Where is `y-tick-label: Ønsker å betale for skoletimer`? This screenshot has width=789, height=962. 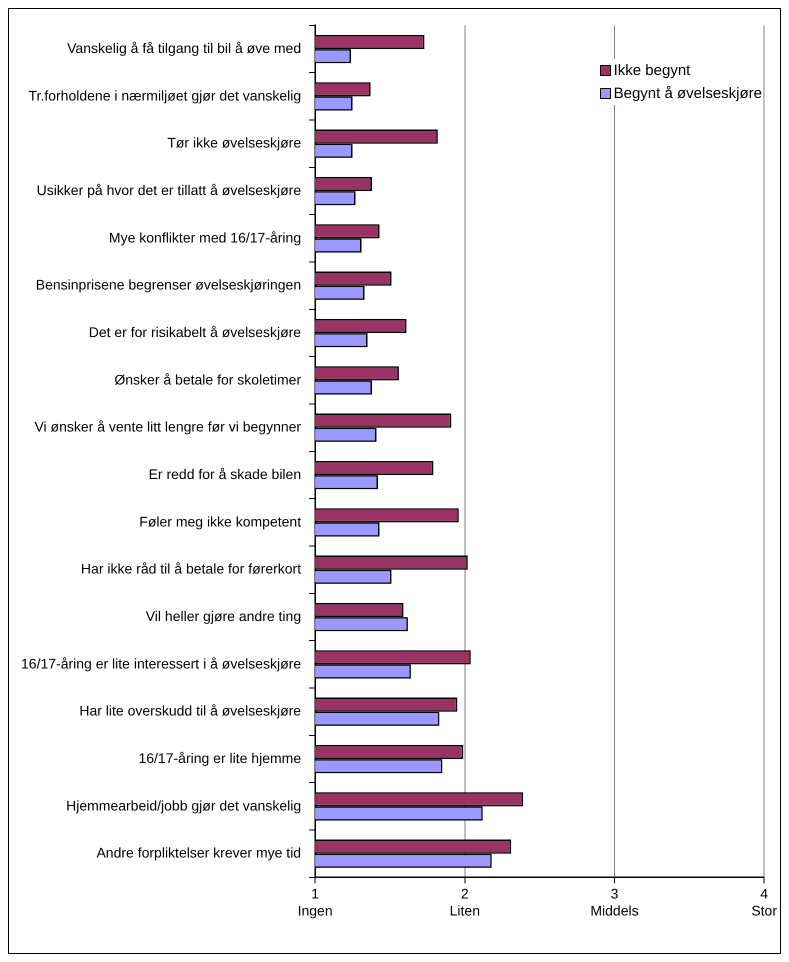 y-tick-label: Ønsker å betale for skoletimer is located at coordinates (208, 379).